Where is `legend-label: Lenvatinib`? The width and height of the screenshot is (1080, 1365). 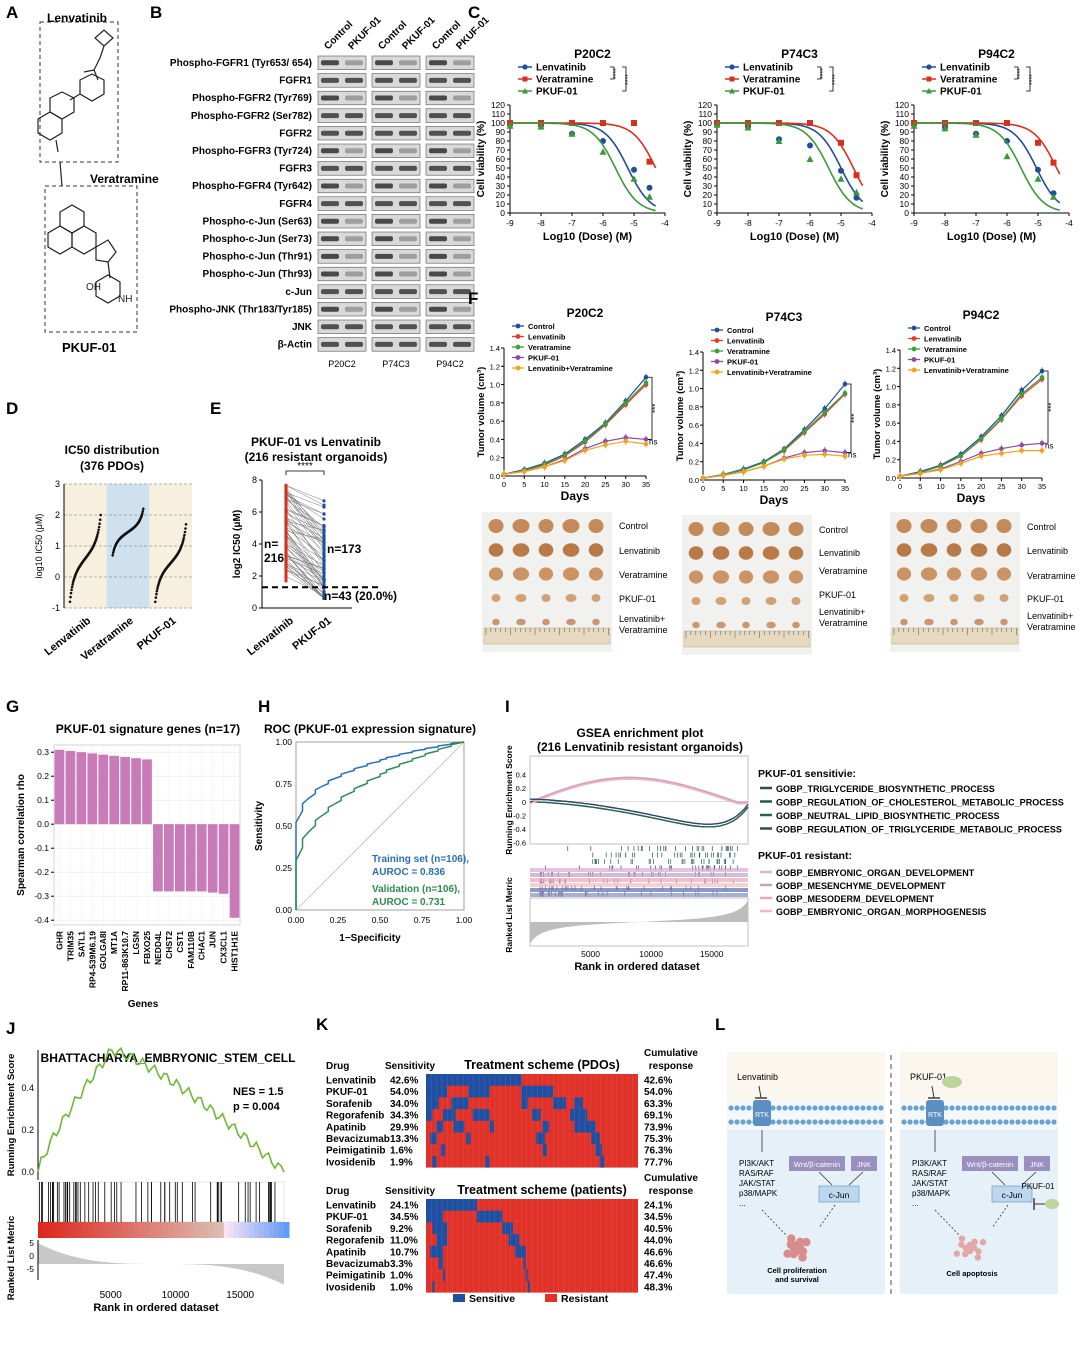
legend-label: Lenvatinib is located at coordinates (768, 68).